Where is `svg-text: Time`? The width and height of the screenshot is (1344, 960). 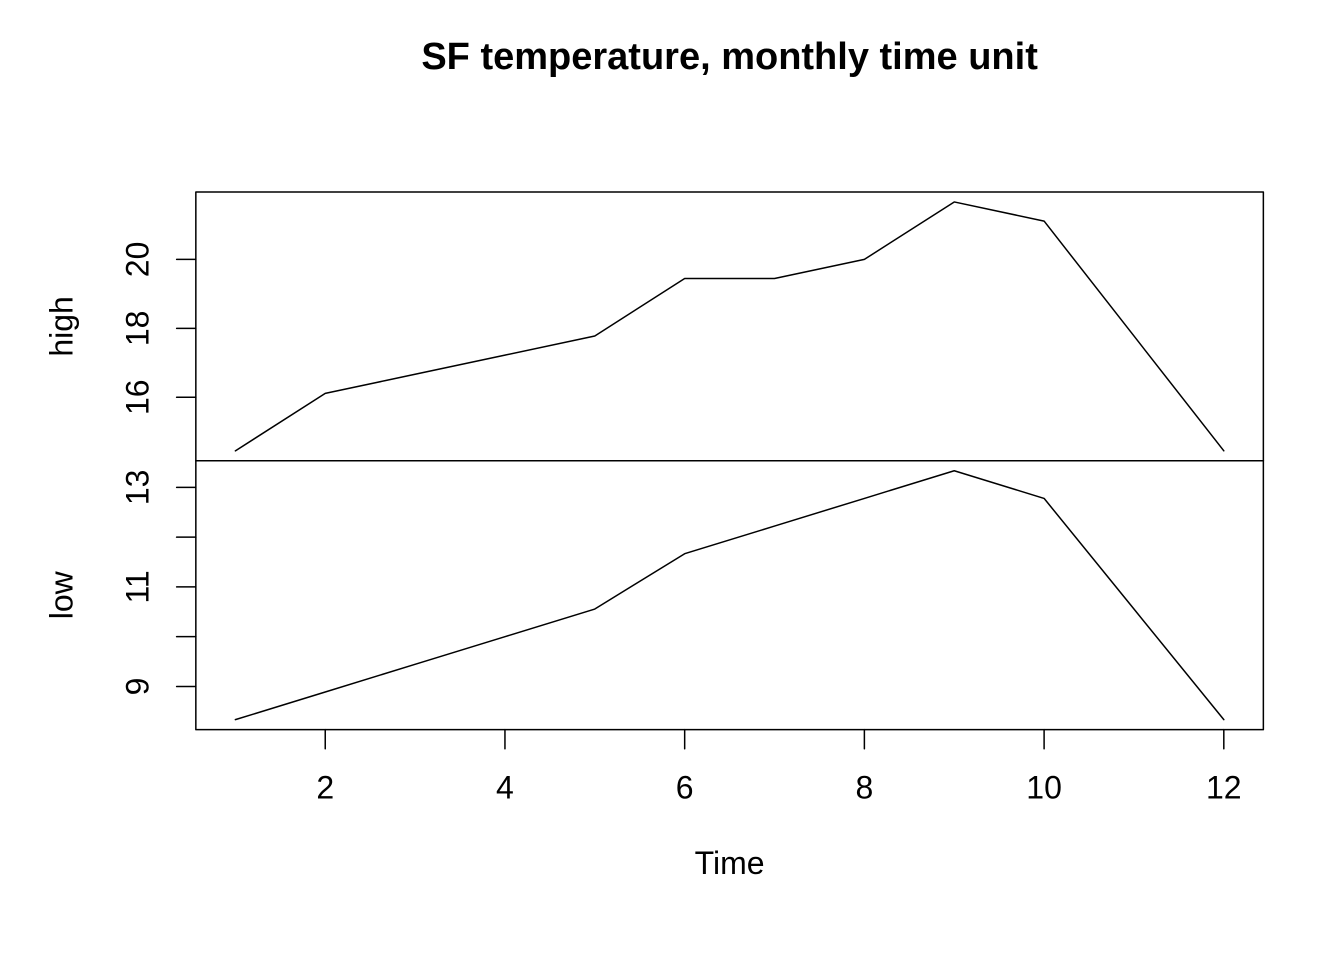 svg-text: Time is located at coordinates (730, 863).